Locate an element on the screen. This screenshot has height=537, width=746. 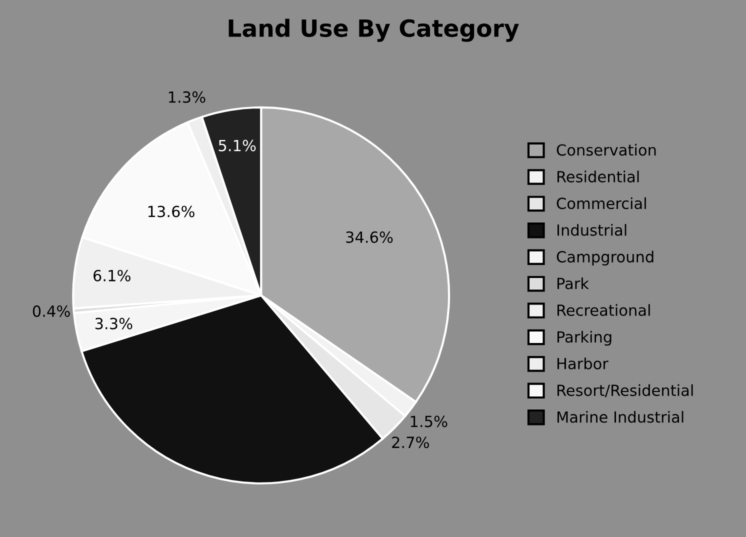
legend-label: Commercial is located at coordinates (601, 203).